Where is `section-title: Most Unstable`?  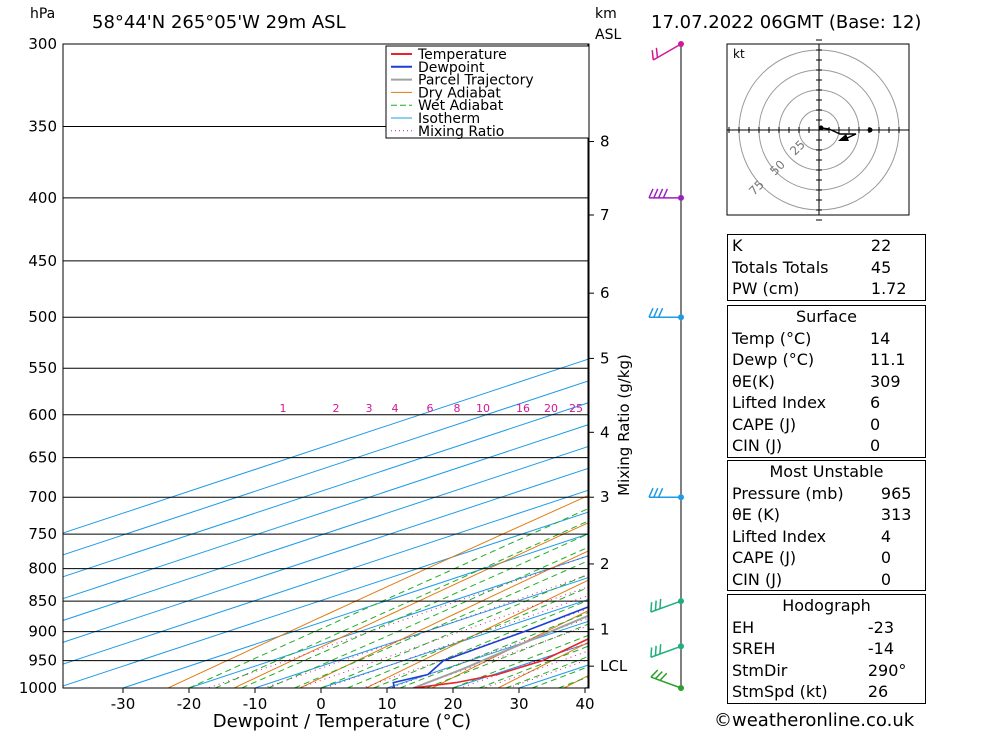 section-title: Most Unstable is located at coordinates (826, 471).